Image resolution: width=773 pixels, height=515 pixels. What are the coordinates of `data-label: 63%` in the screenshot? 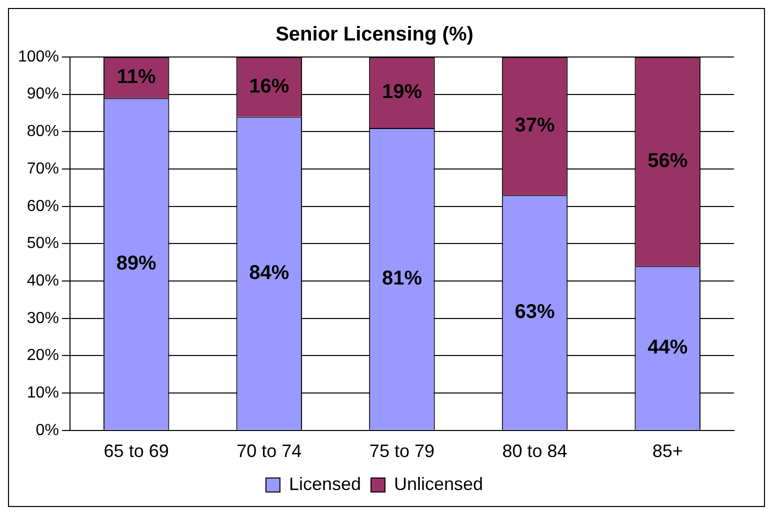 It's located at (535, 312).